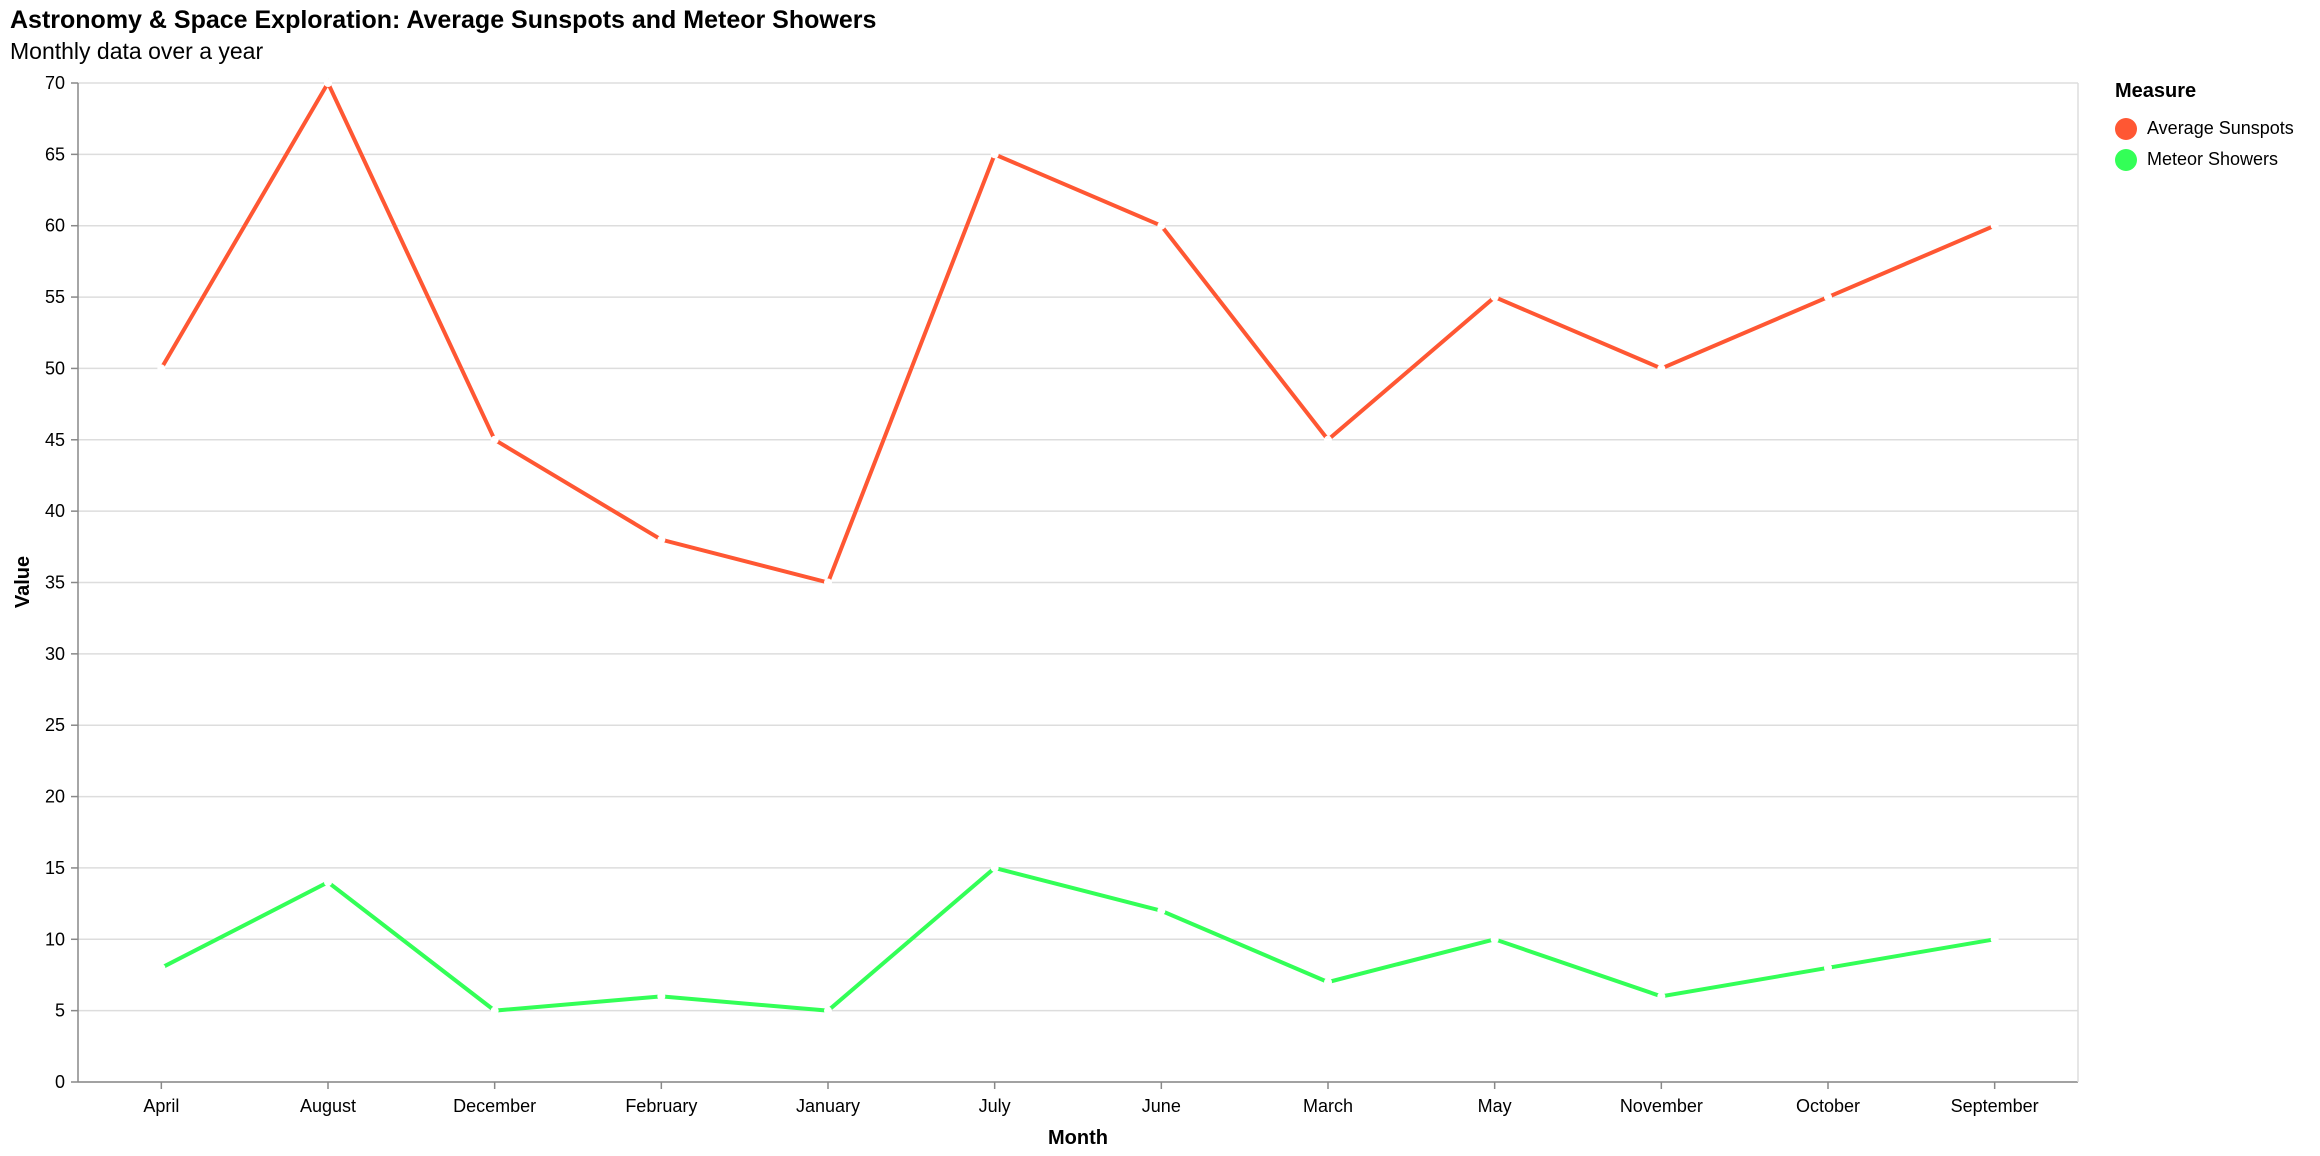 This screenshot has height=1156, width=2320. I want to click on y-tick-label: 60, so click(55, 226).